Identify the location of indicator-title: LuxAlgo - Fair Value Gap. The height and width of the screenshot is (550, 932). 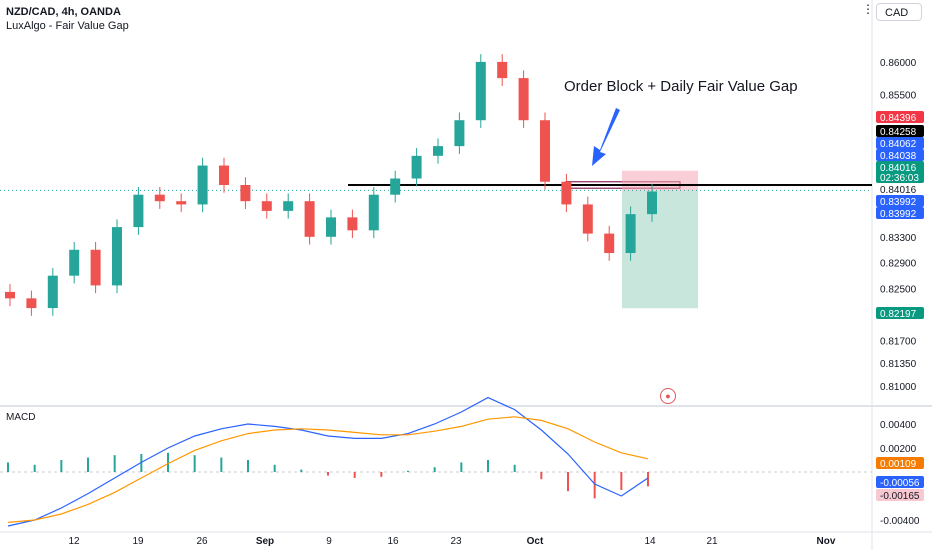
(67, 26).